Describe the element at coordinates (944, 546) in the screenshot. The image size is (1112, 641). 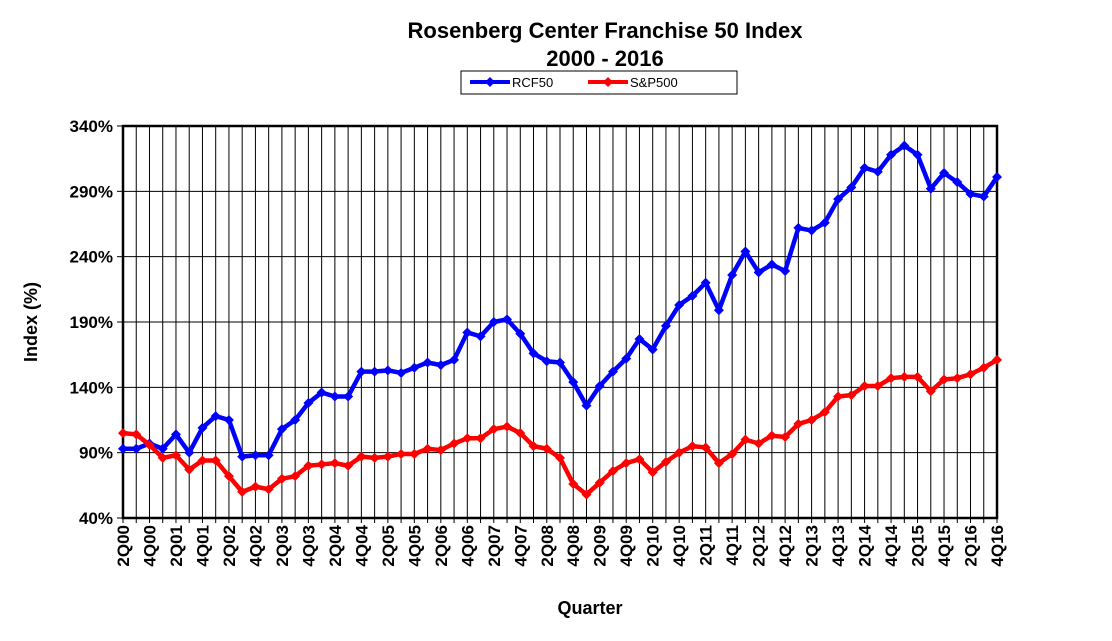
I see `x-tick-label: 4Q15` at that location.